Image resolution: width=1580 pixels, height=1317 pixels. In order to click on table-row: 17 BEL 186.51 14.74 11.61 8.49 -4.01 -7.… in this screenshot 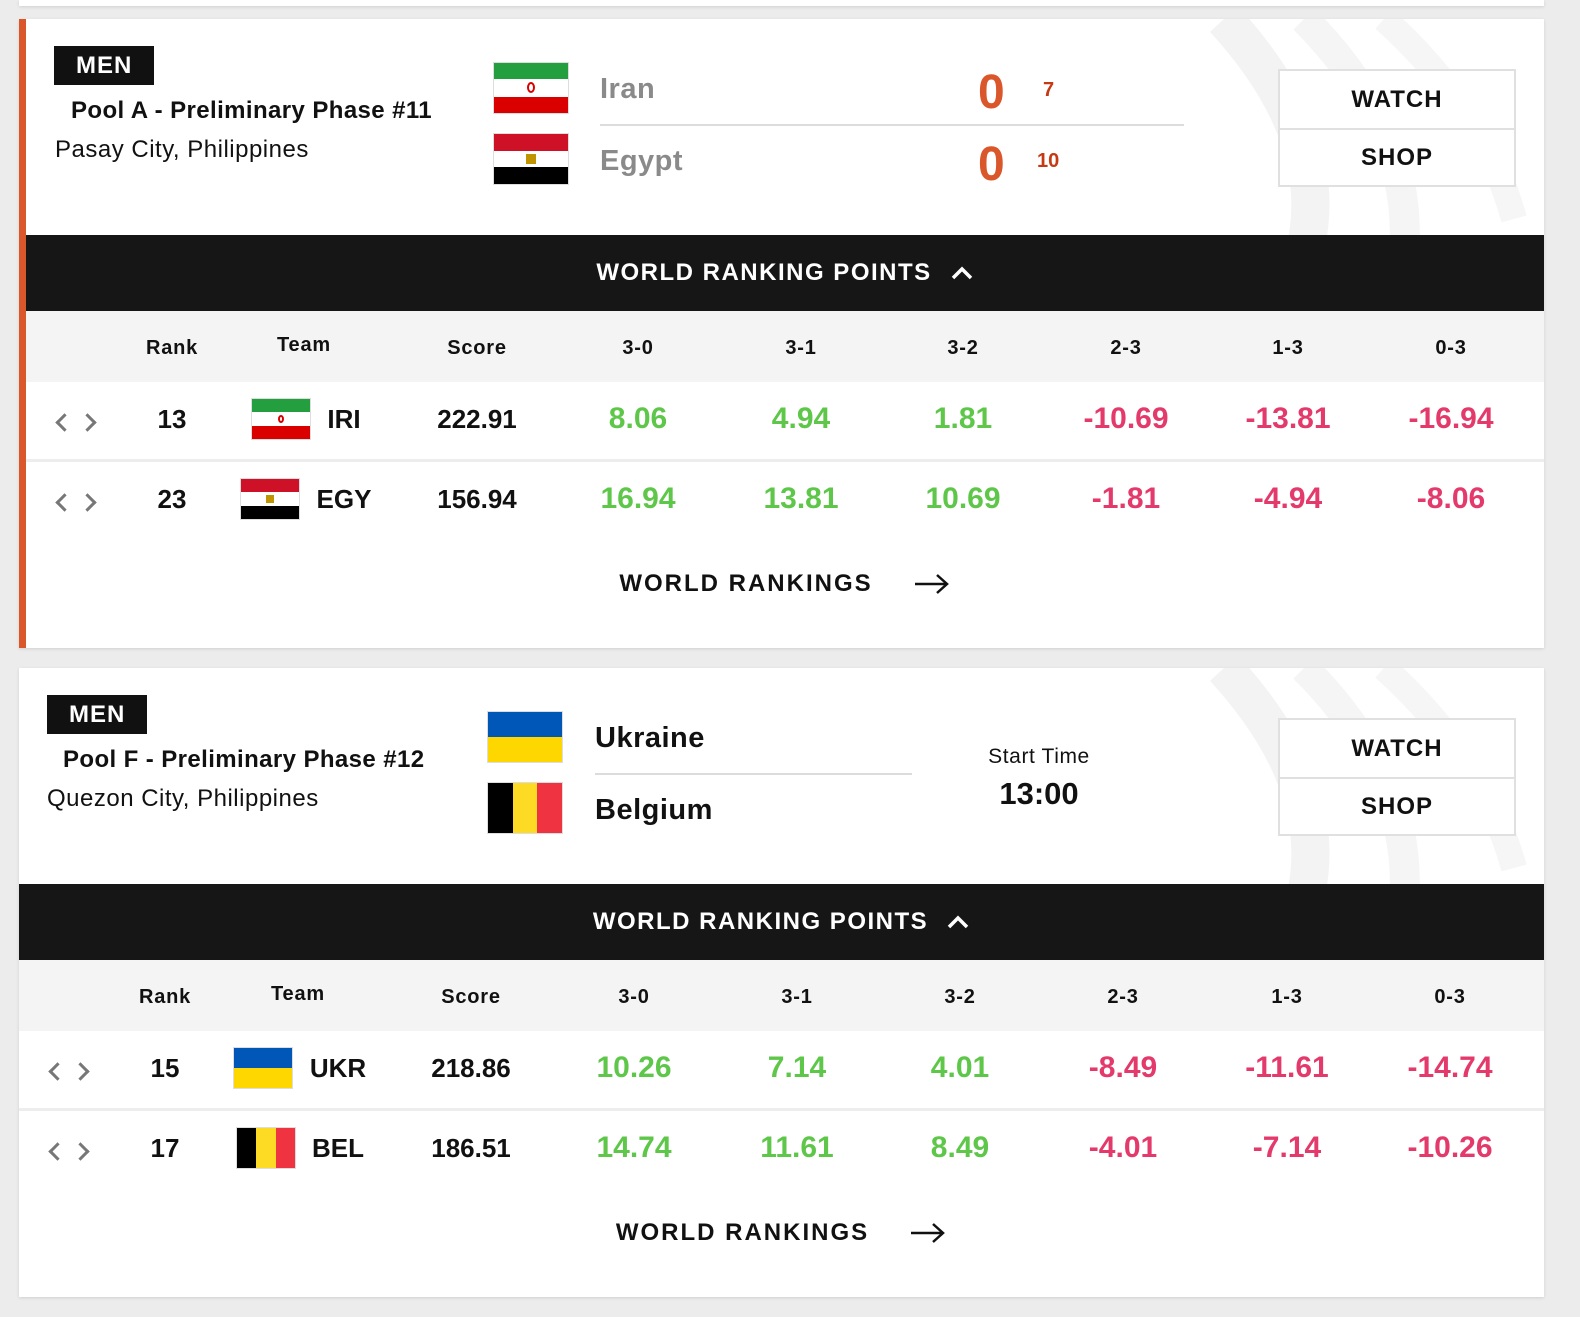, I will do `click(781, 1151)`.